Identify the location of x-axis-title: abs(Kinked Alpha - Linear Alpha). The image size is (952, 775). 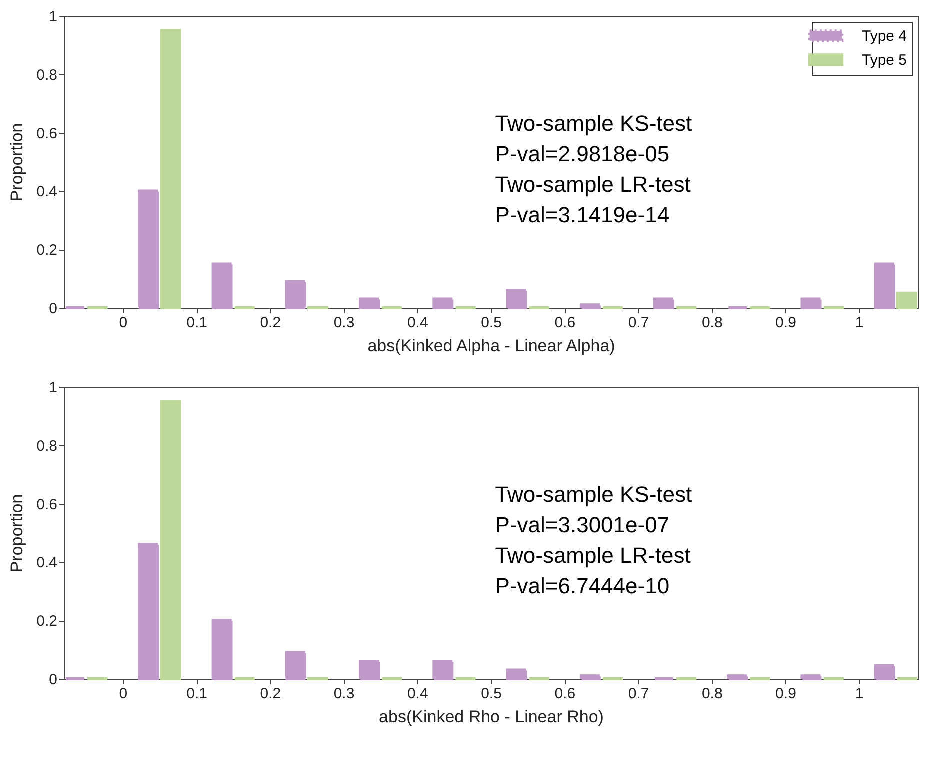
(492, 346).